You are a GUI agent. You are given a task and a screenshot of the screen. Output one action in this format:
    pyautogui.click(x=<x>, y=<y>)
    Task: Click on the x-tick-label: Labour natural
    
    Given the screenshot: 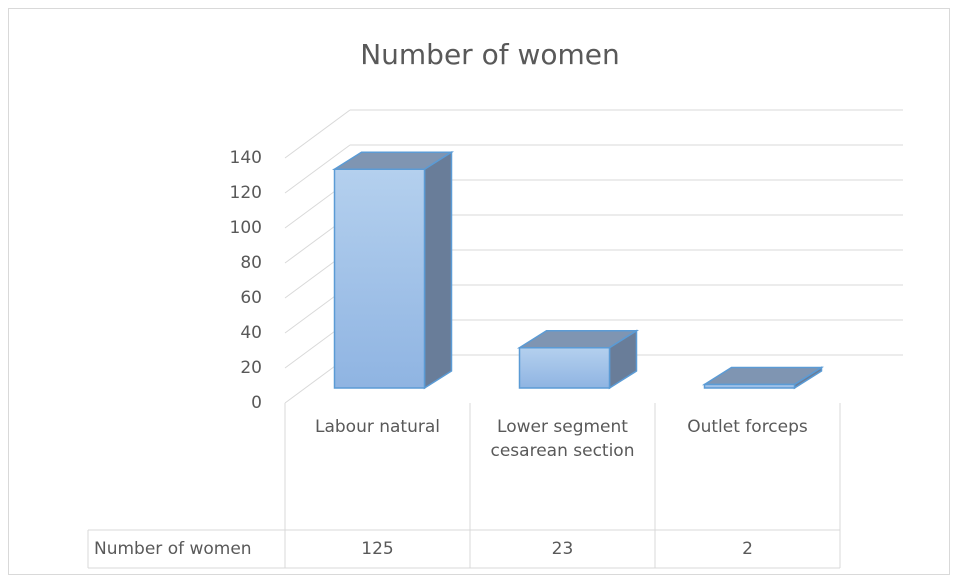 What is the action you would take?
    pyautogui.click(x=377, y=427)
    